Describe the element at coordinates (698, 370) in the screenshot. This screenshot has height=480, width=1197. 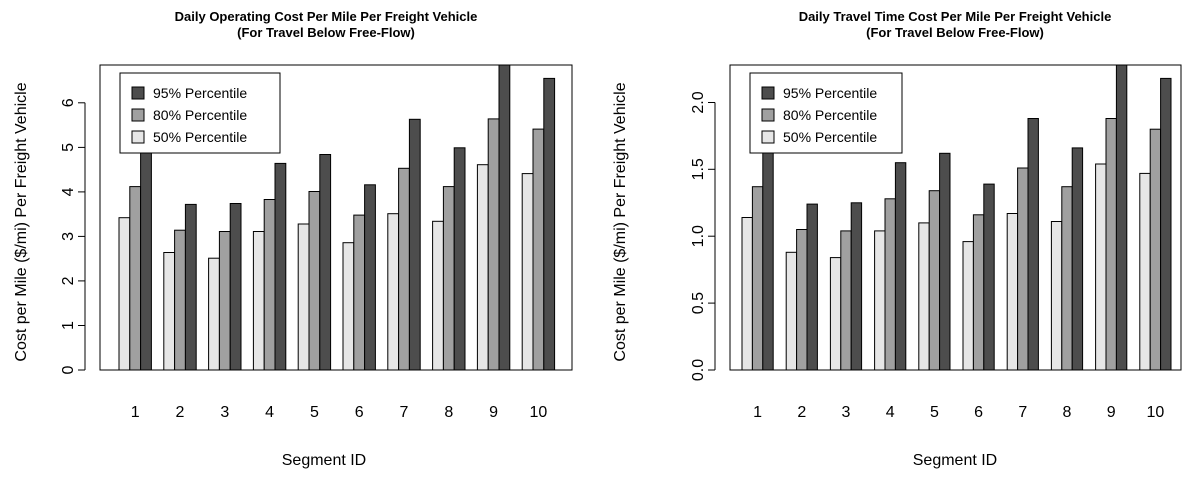
I see `y-tick-label: 0.0` at that location.